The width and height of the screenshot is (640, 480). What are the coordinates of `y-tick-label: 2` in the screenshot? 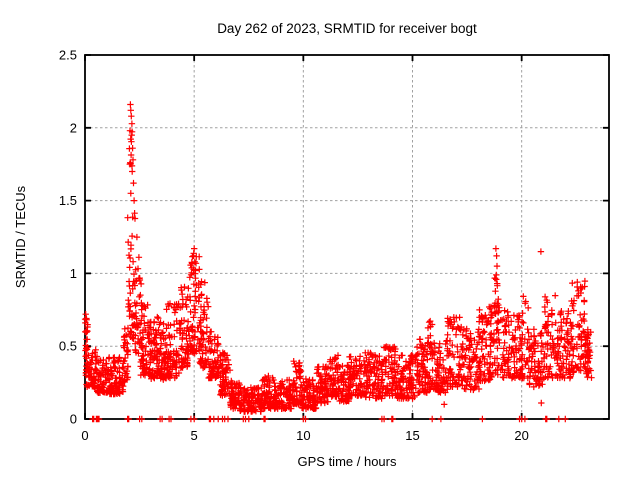 It's located at (73, 127).